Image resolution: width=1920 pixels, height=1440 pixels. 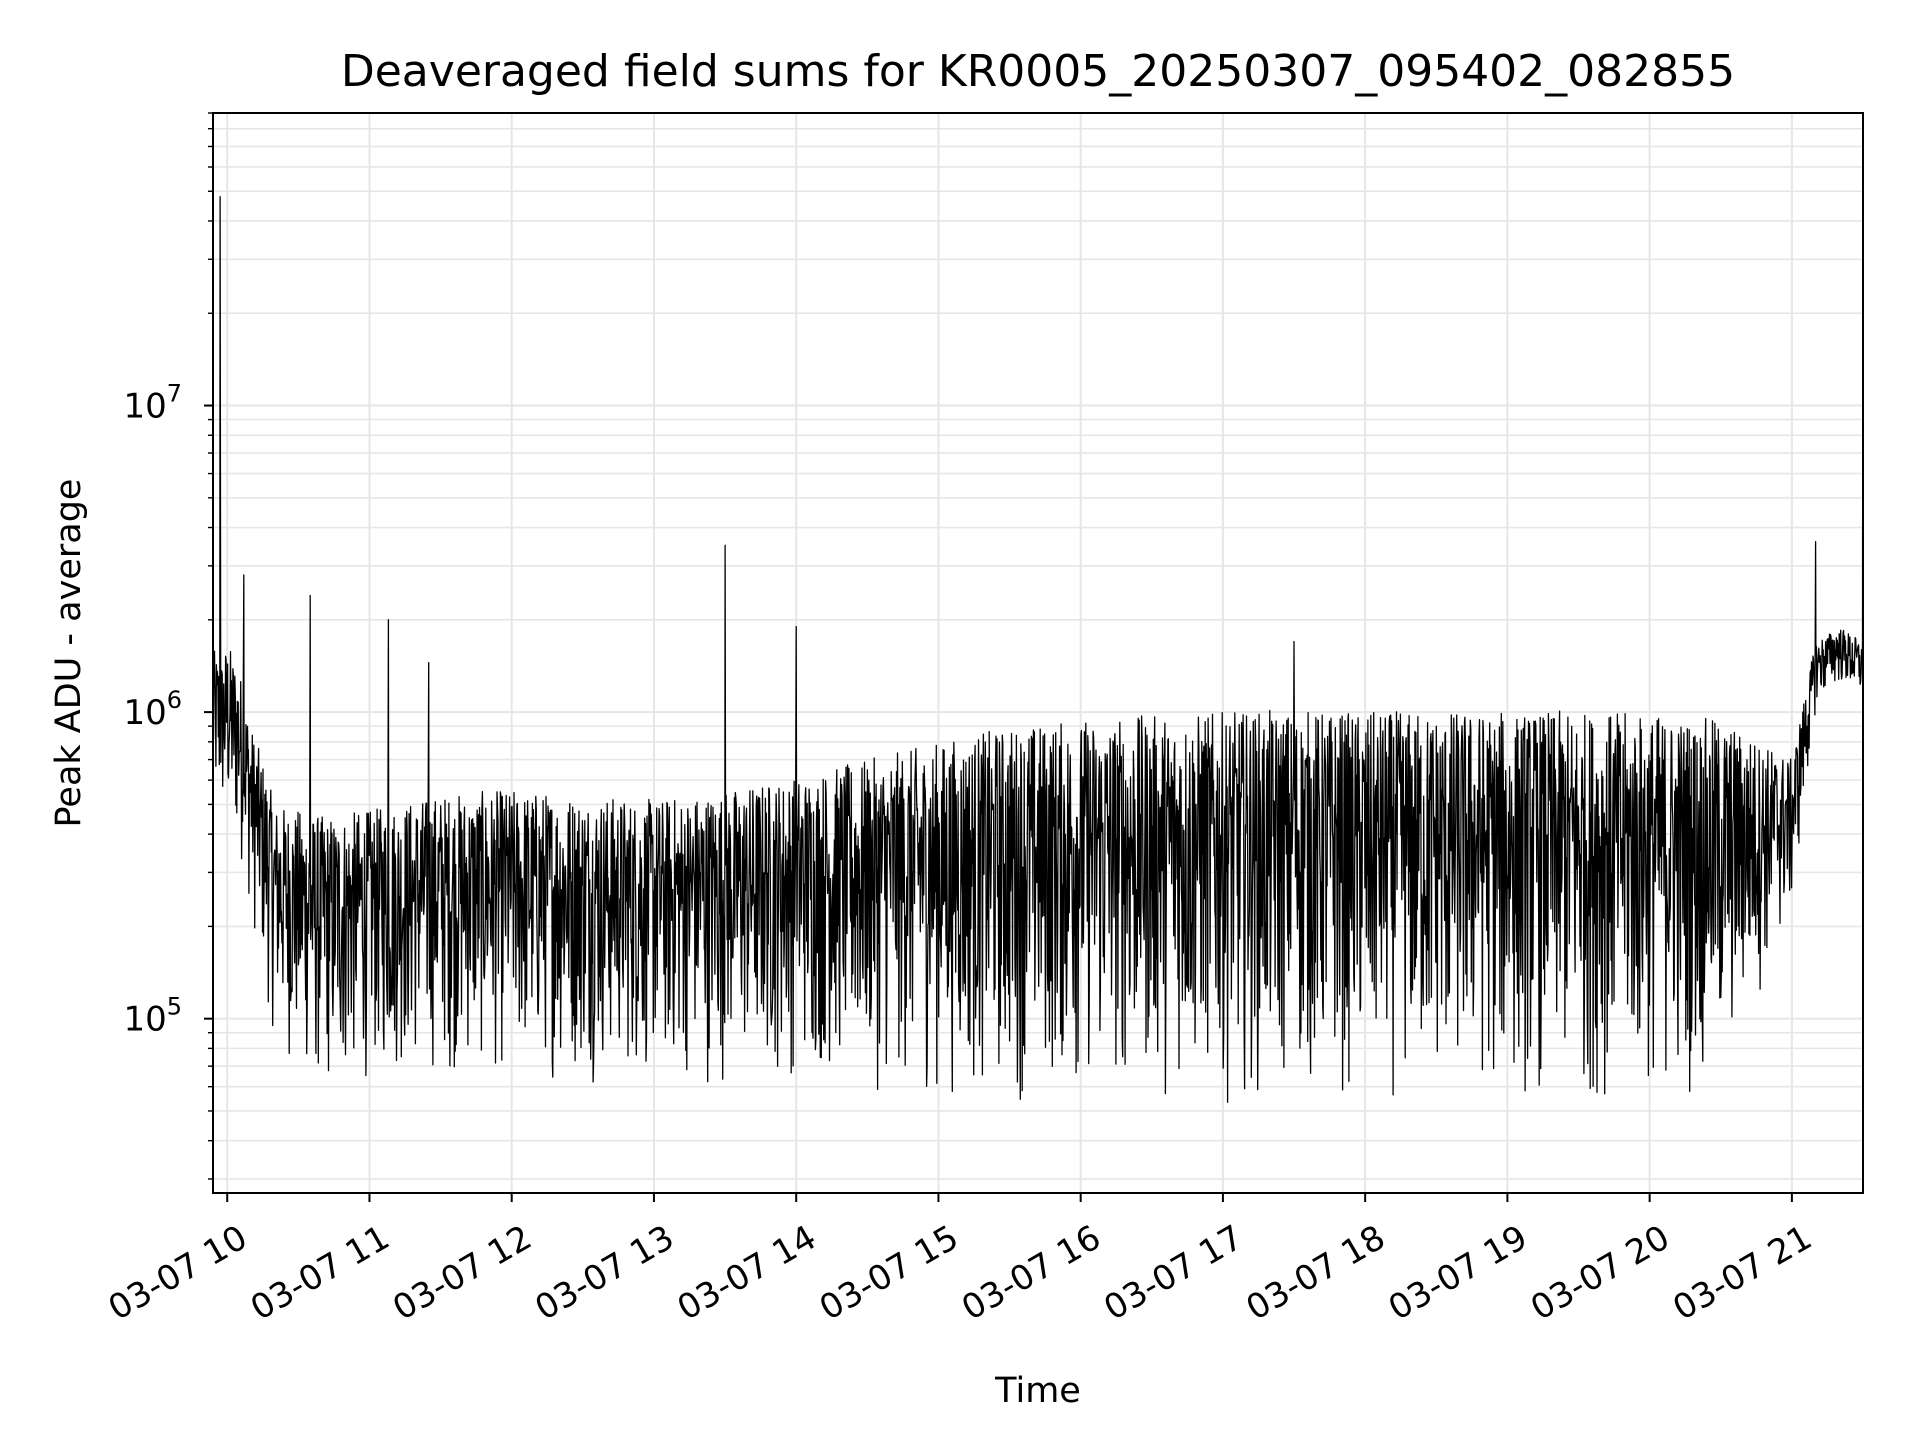 I want to click on y-tick-labels: 10⁵ 10⁶ 10⁷, so click(x=152, y=710).